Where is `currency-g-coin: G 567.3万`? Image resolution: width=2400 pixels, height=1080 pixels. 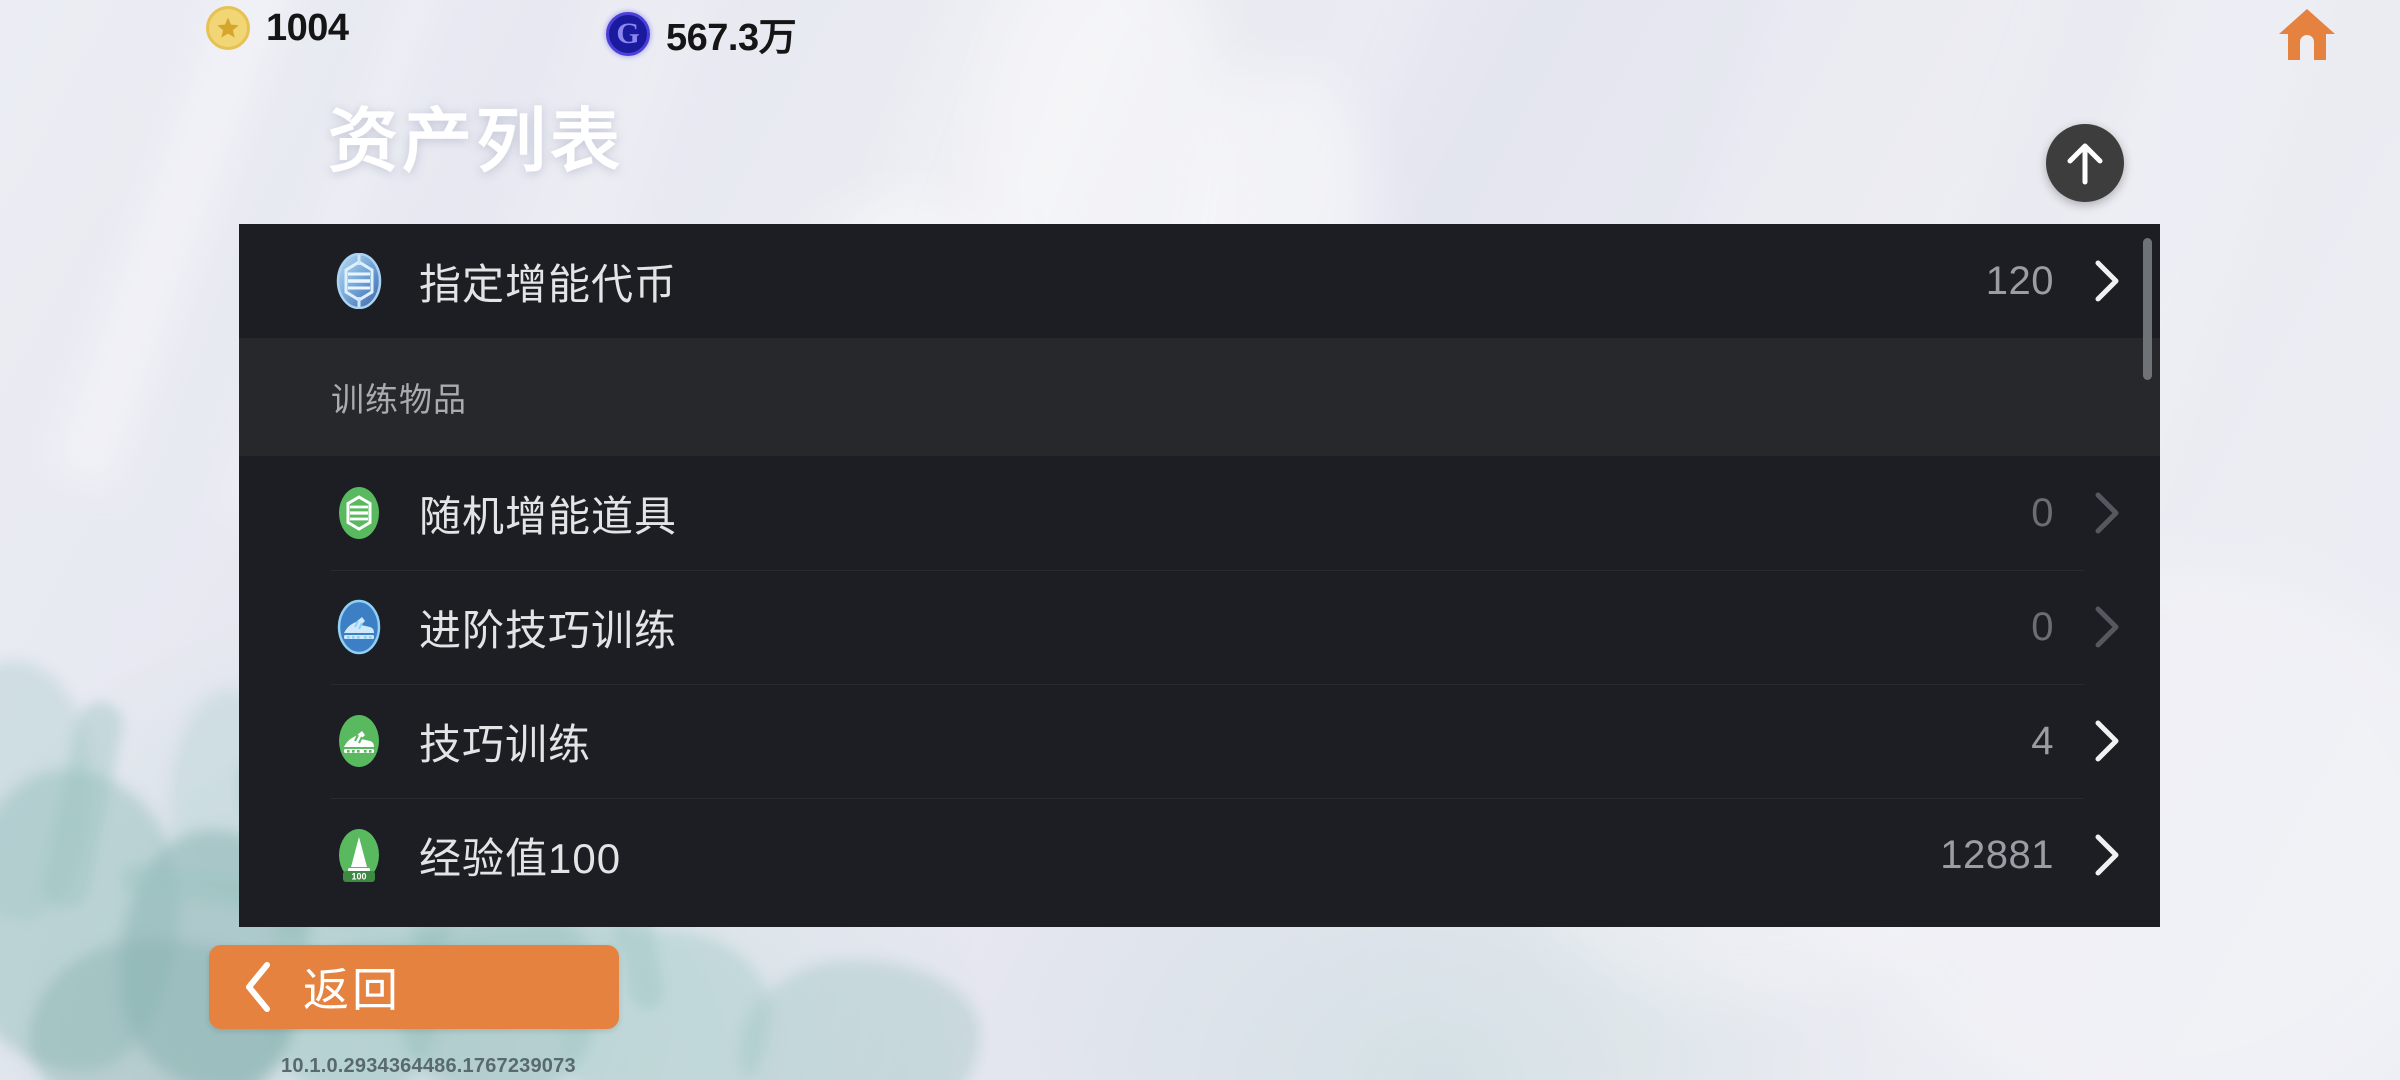
currency-g-coin: G 567.3万 is located at coordinates (701, 33).